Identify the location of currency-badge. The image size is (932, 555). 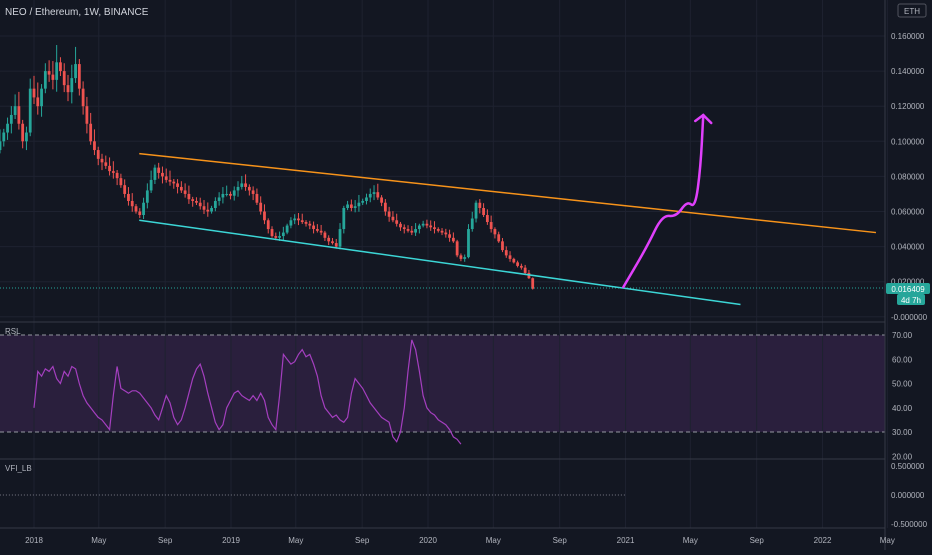
(912, 10).